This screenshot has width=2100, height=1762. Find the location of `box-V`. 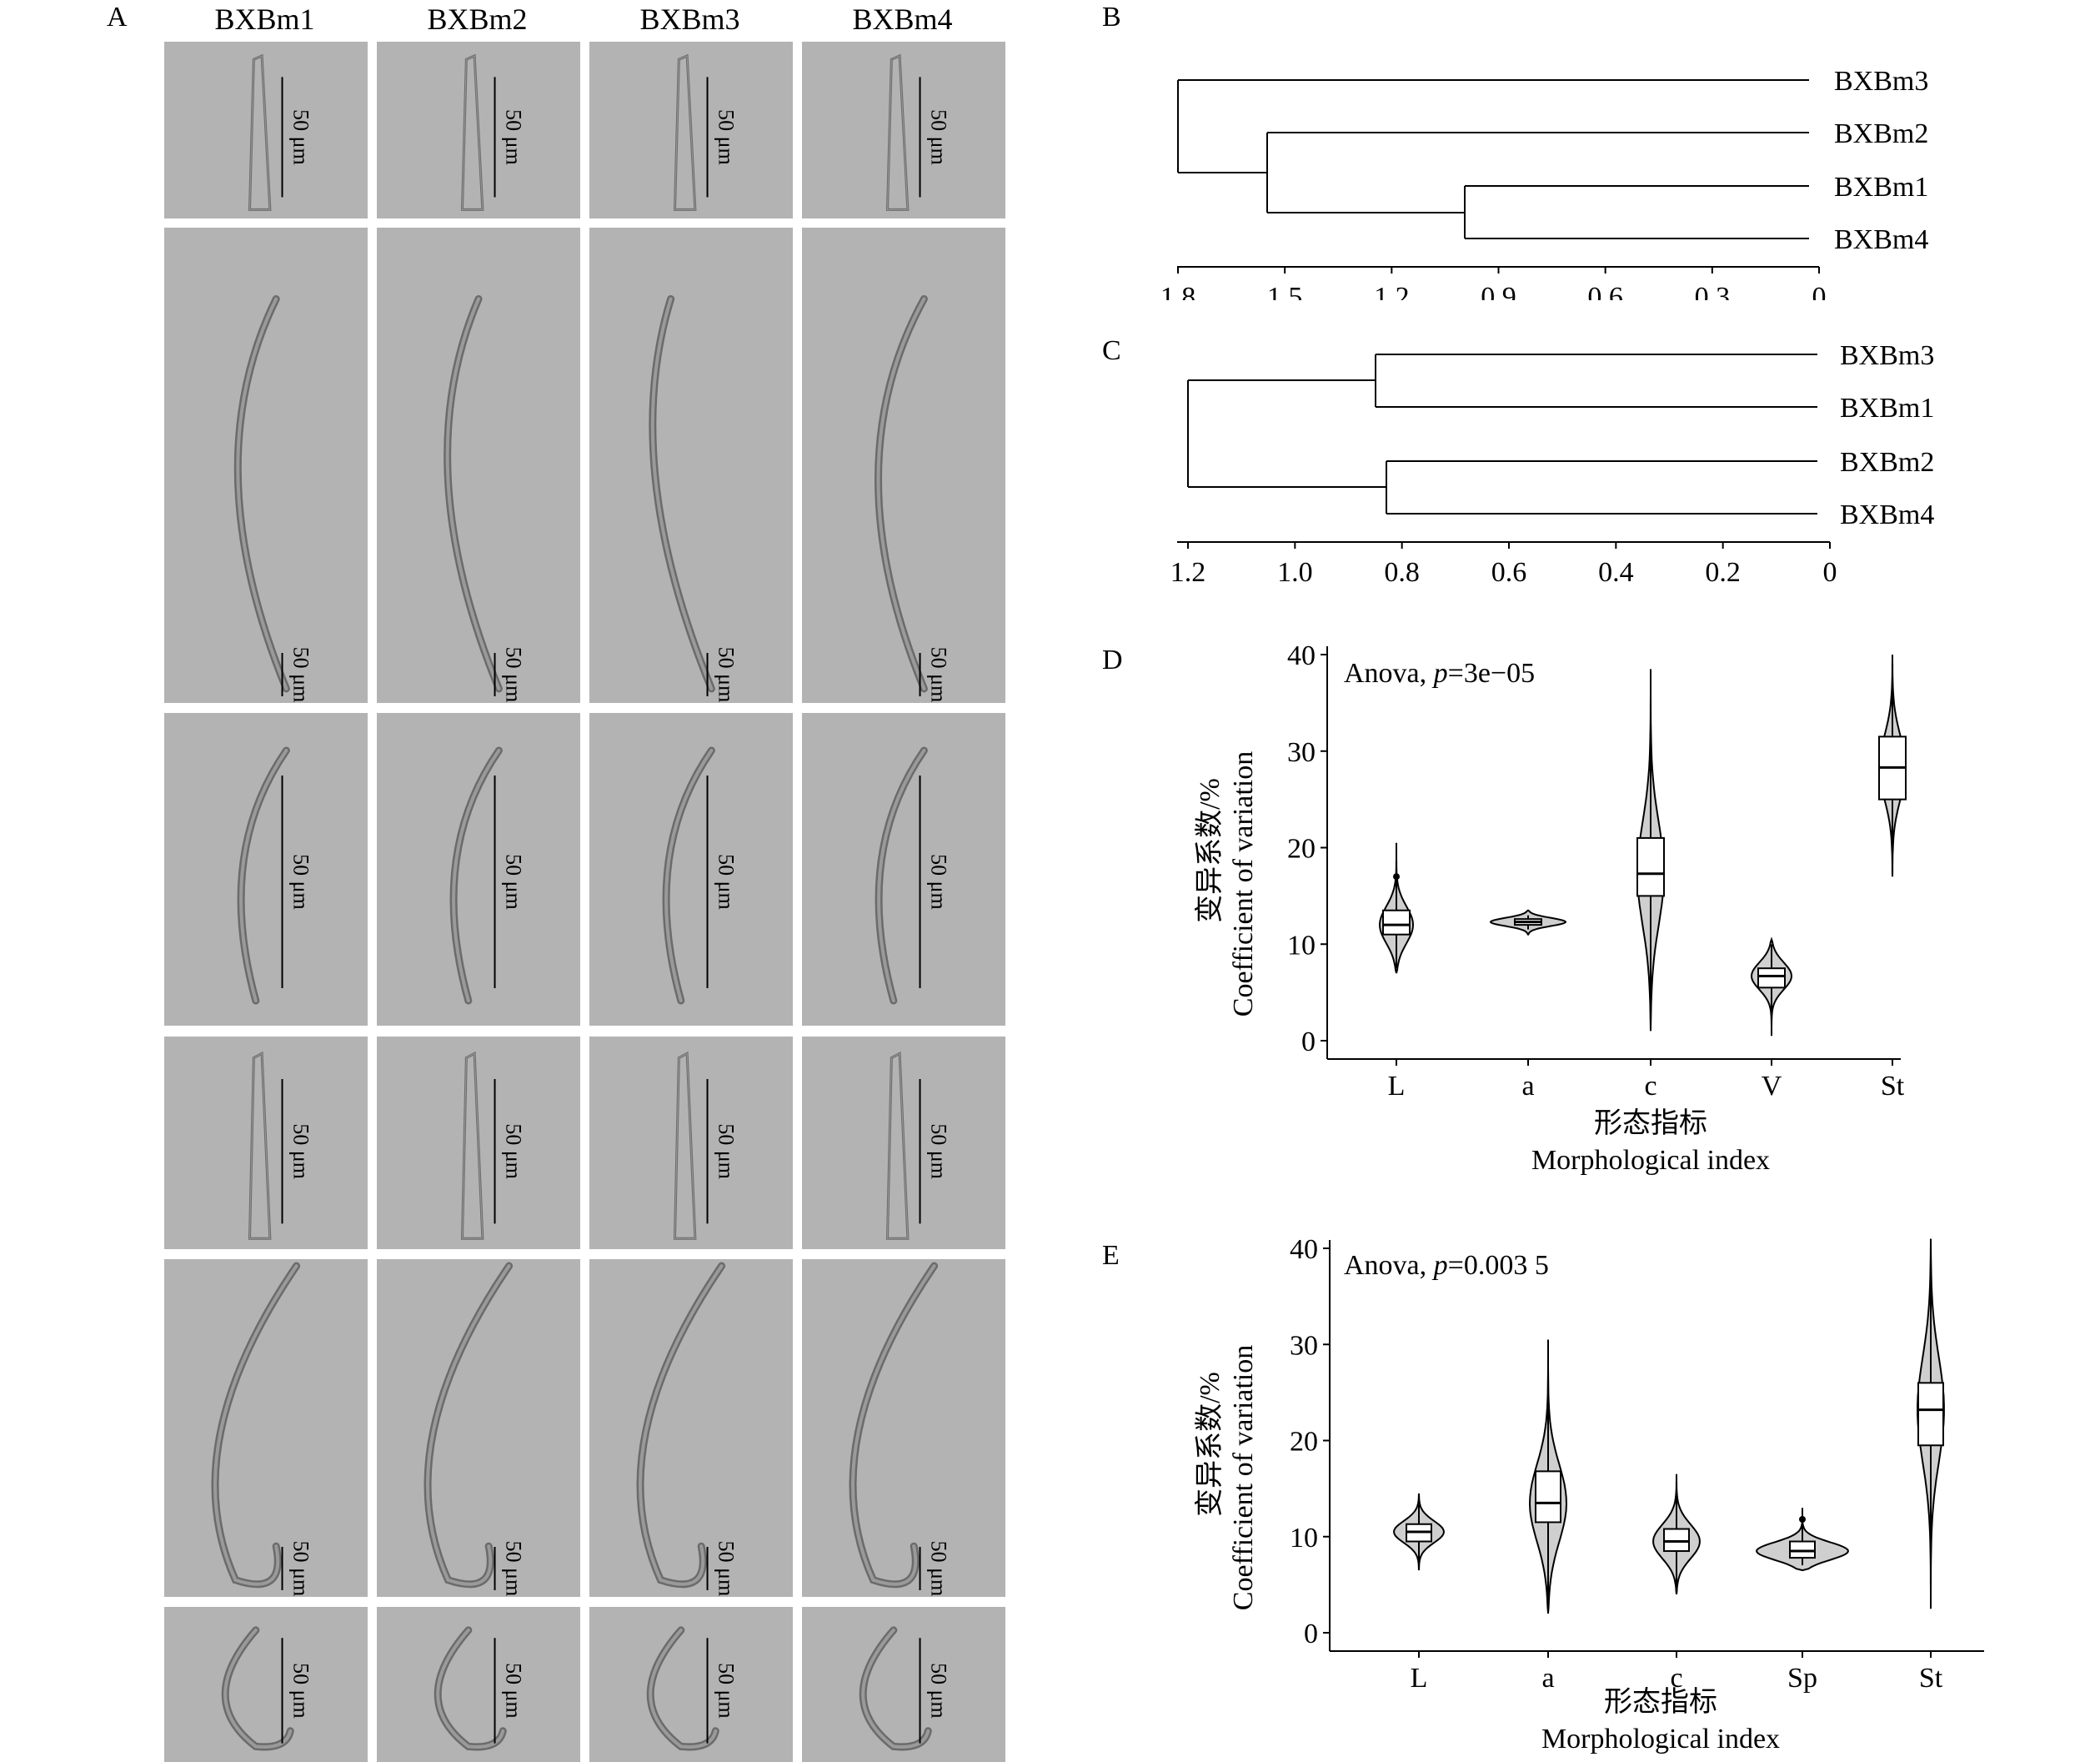

box-V is located at coordinates (1771, 978).